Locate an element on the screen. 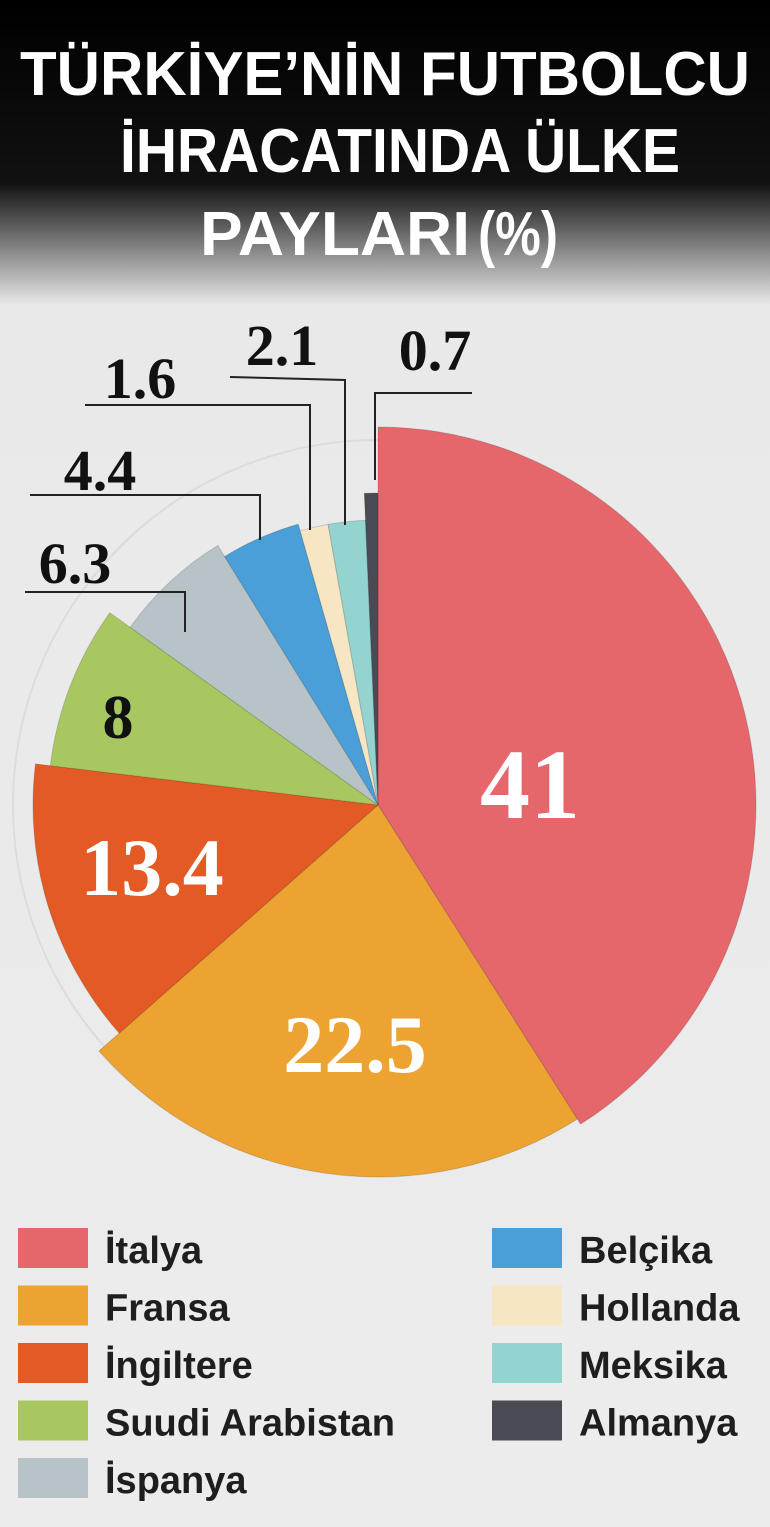 This screenshot has height=1527, width=770. legend-label: Fransa is located at coordinates (167, 1309).